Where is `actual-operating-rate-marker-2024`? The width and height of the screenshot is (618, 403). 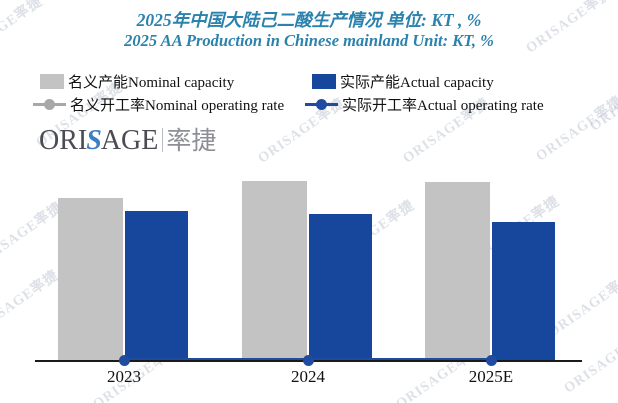 actual-operating-rate-marker-2024 is located at coordinates (308, 360).